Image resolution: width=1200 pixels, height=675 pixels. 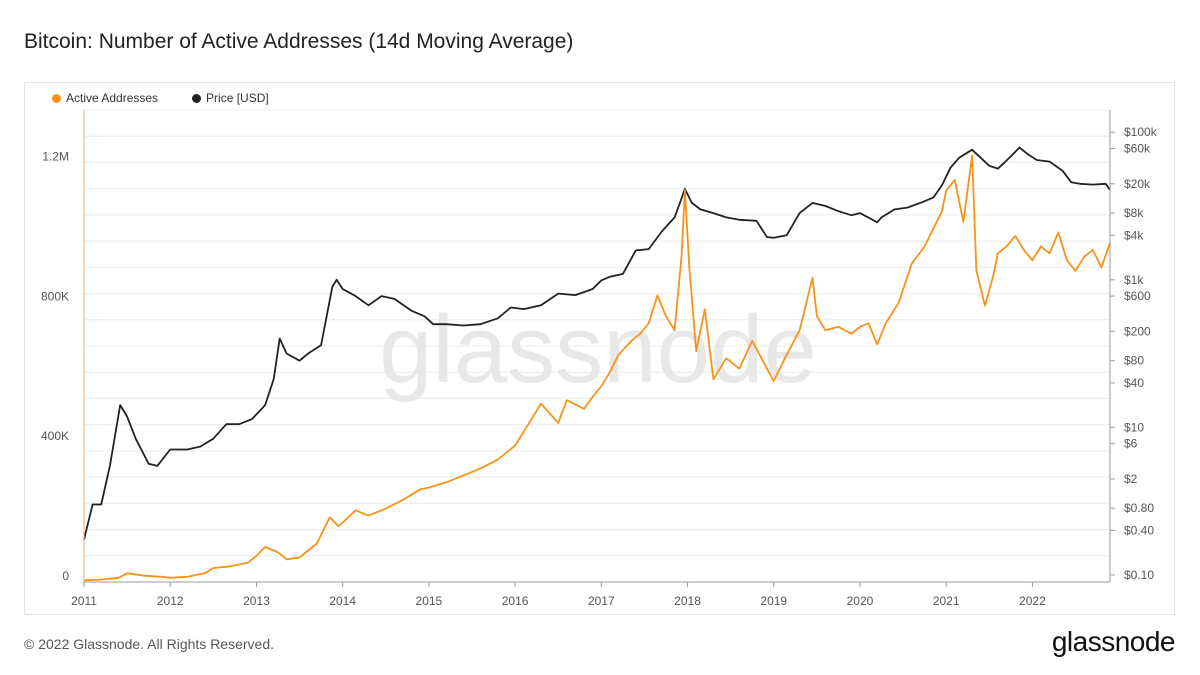 What do you see at coordinates (1134, 280) in the screenshot?
I see `y-right-tick-label: $1k` at bounding box center [1134, 280].